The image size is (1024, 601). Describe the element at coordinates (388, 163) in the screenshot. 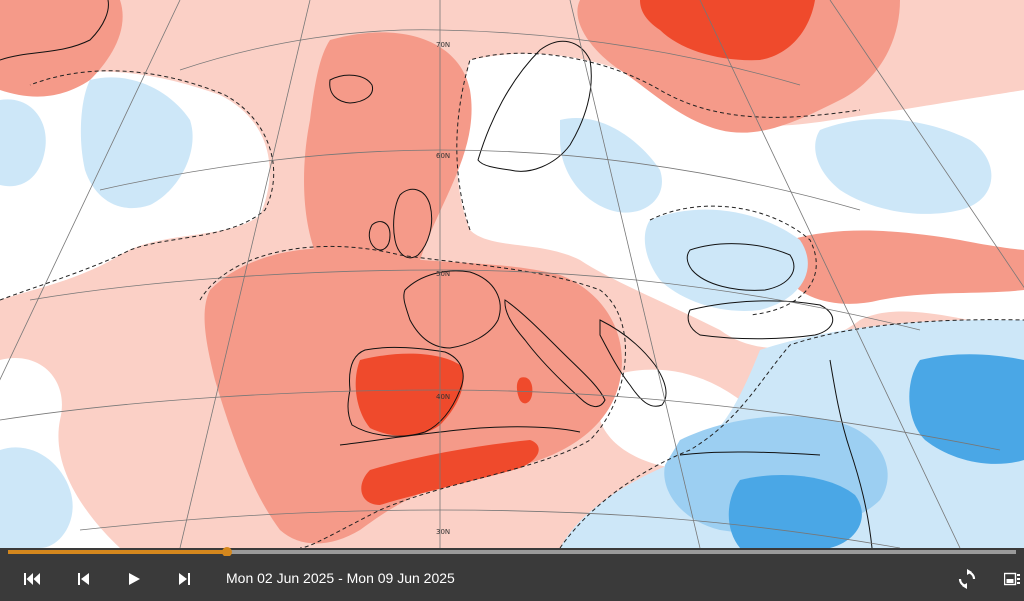

I see `warm-area-north-atlantic` at that location.